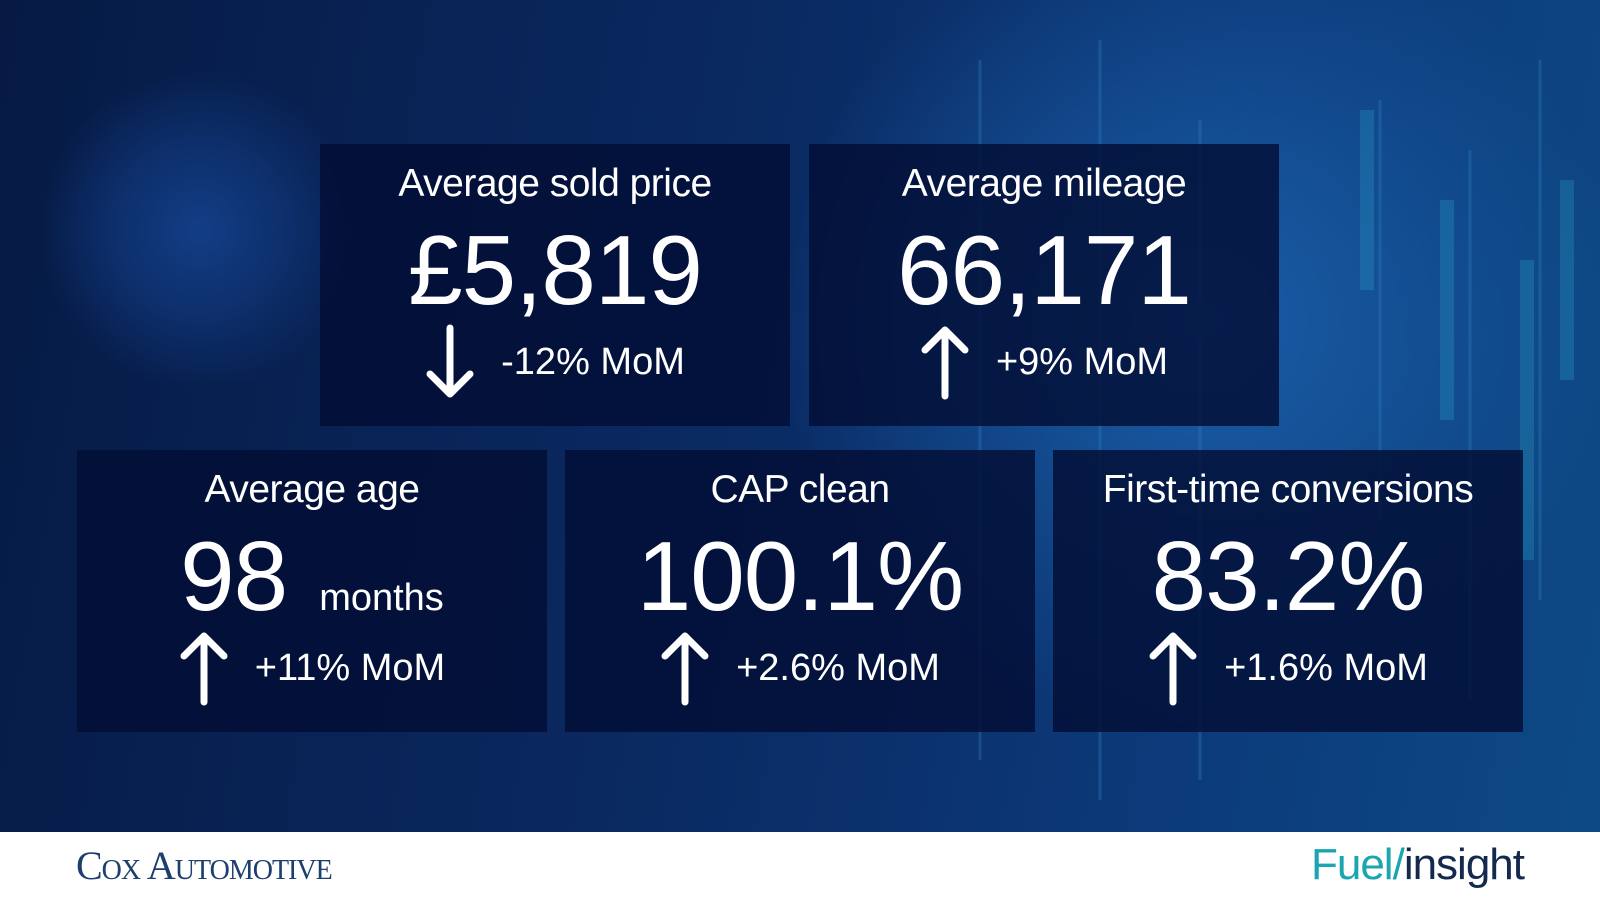 This screenshot has height=900, width=1600. What do you see at coordinates (312, 489) in the screenshot?
I see `card-title: Average age` at bounding box center [312, 489].